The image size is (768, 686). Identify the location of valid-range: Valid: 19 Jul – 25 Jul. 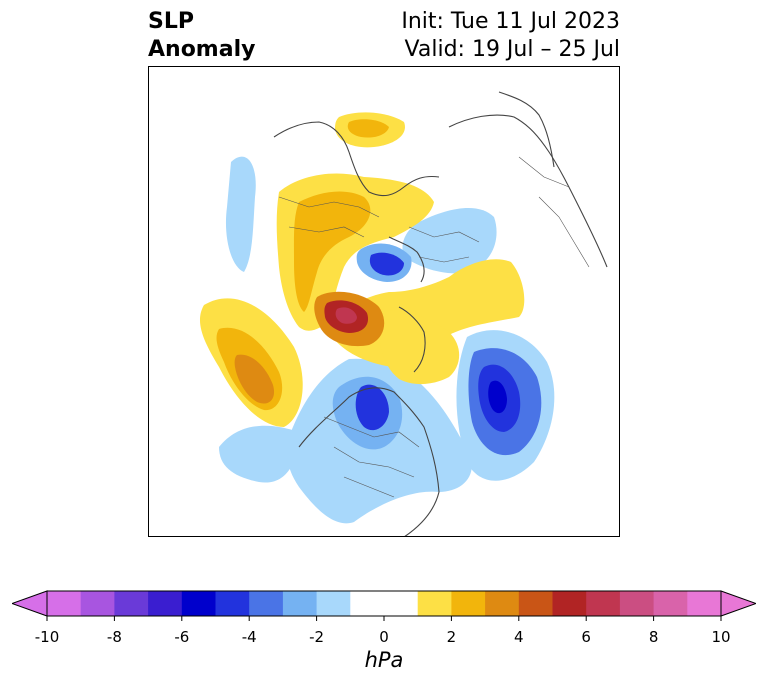
(512, 49).